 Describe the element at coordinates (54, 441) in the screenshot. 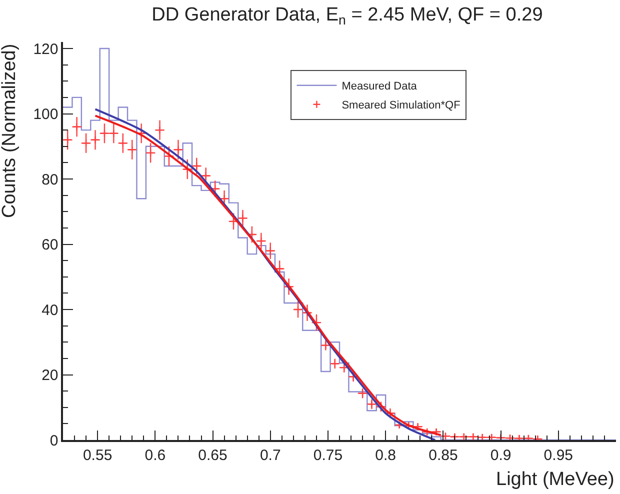

I see `y-tick-label: 0` at that location.